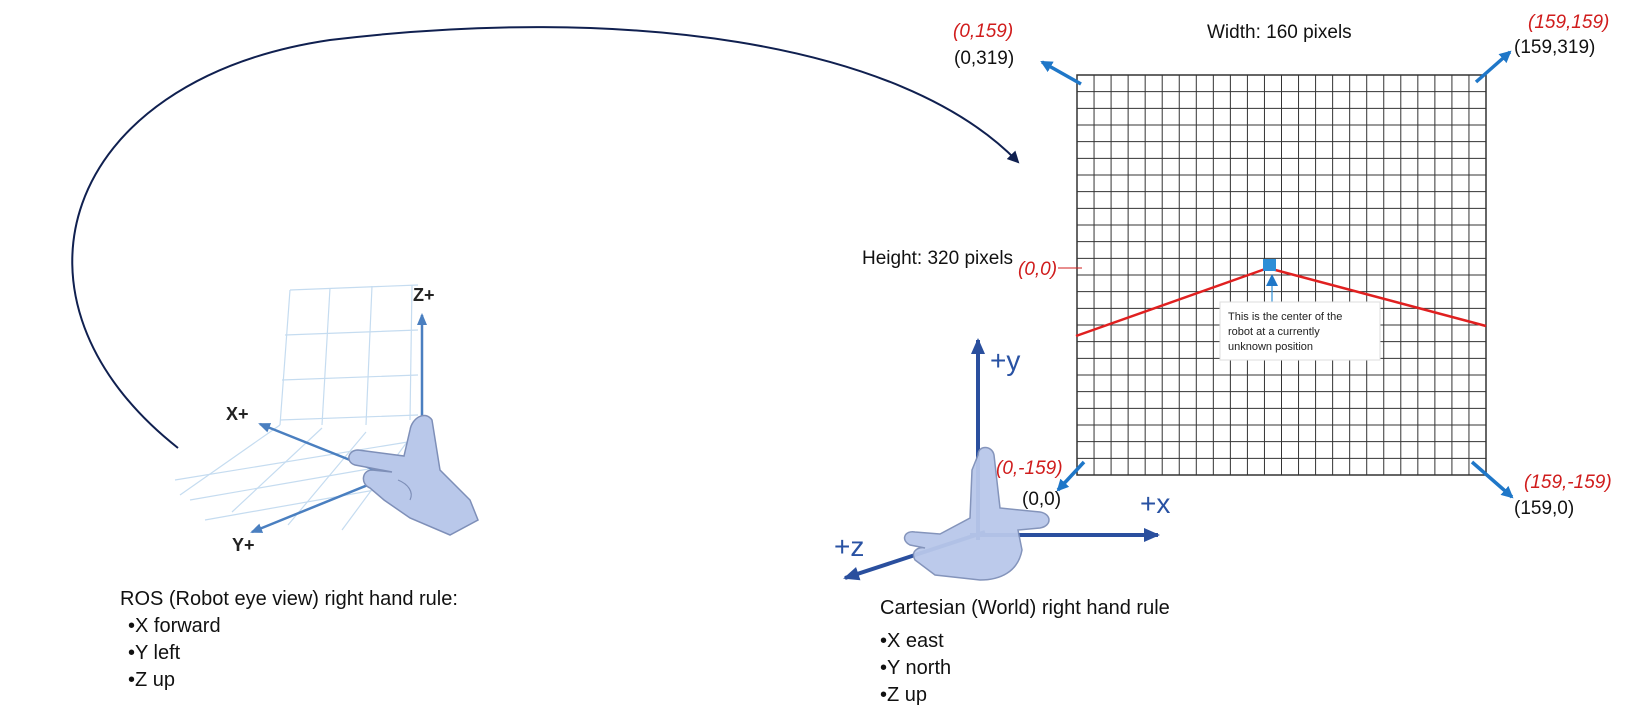 The height and width of the screenshot is (721, 1630). Describe the element at coordinates (318, 505) in the screenshot. I see `ros-y-axis` at that location.